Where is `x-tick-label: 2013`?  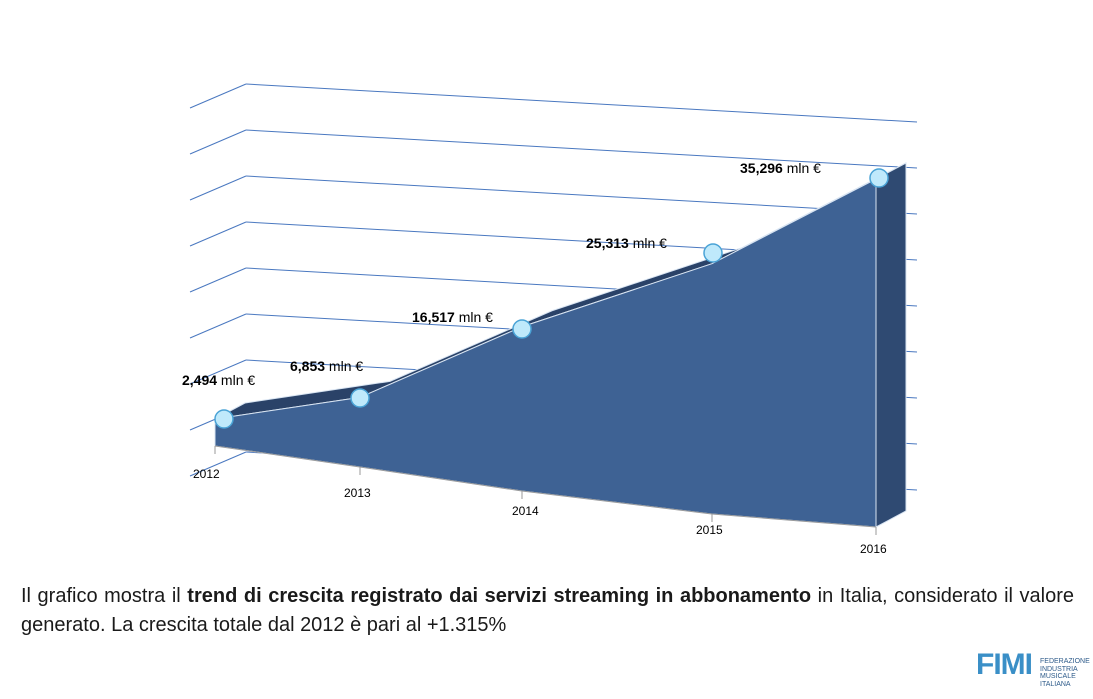 x-tick-label: 2013 is located at coordinates (357, 493).